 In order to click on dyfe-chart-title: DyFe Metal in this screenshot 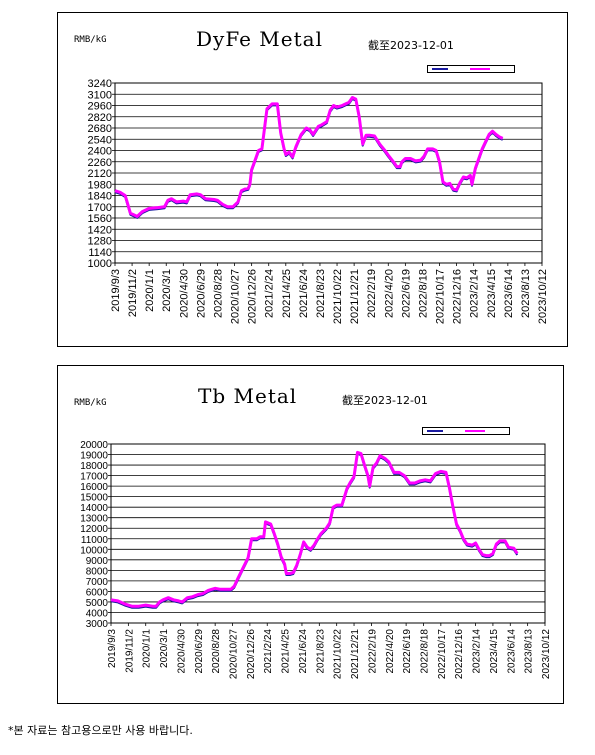, I will do `click(259, 39)`.